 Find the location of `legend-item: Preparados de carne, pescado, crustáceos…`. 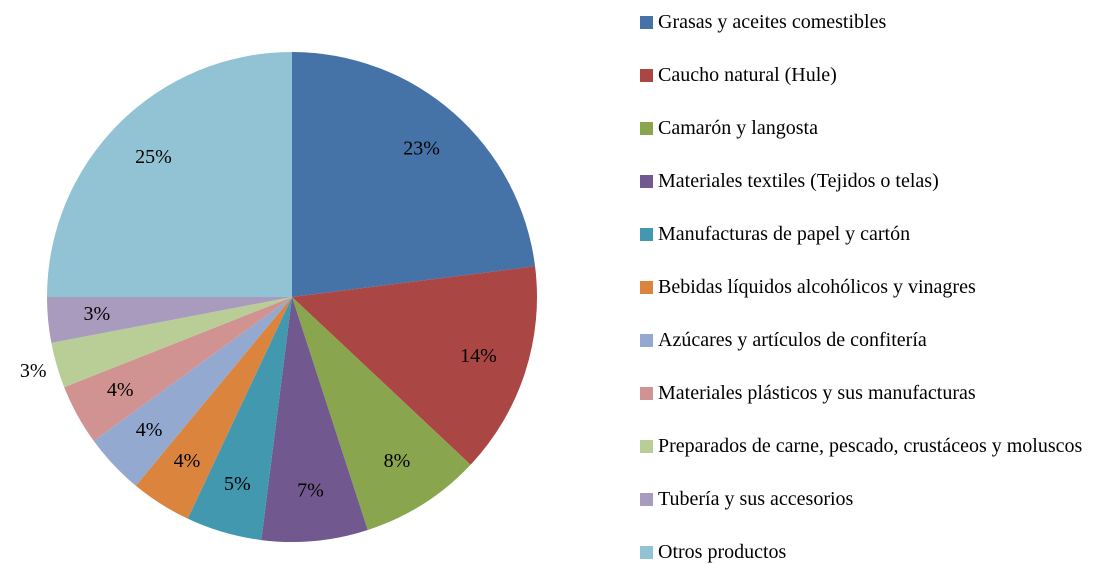

legend-item: Preparados de carne, pescado, crustáceos… is located at coordinates (865, 446).